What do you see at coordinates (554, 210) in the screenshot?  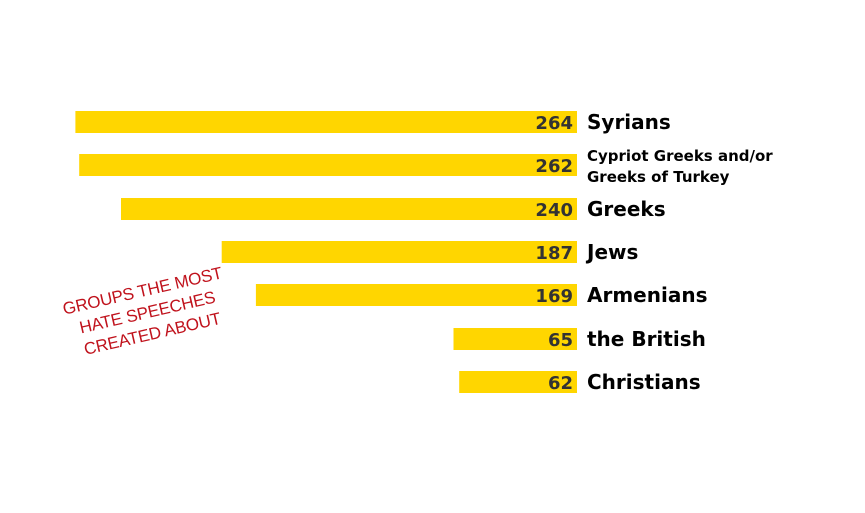 I see `value-label-2: 240` at bounding box center [554, 210].